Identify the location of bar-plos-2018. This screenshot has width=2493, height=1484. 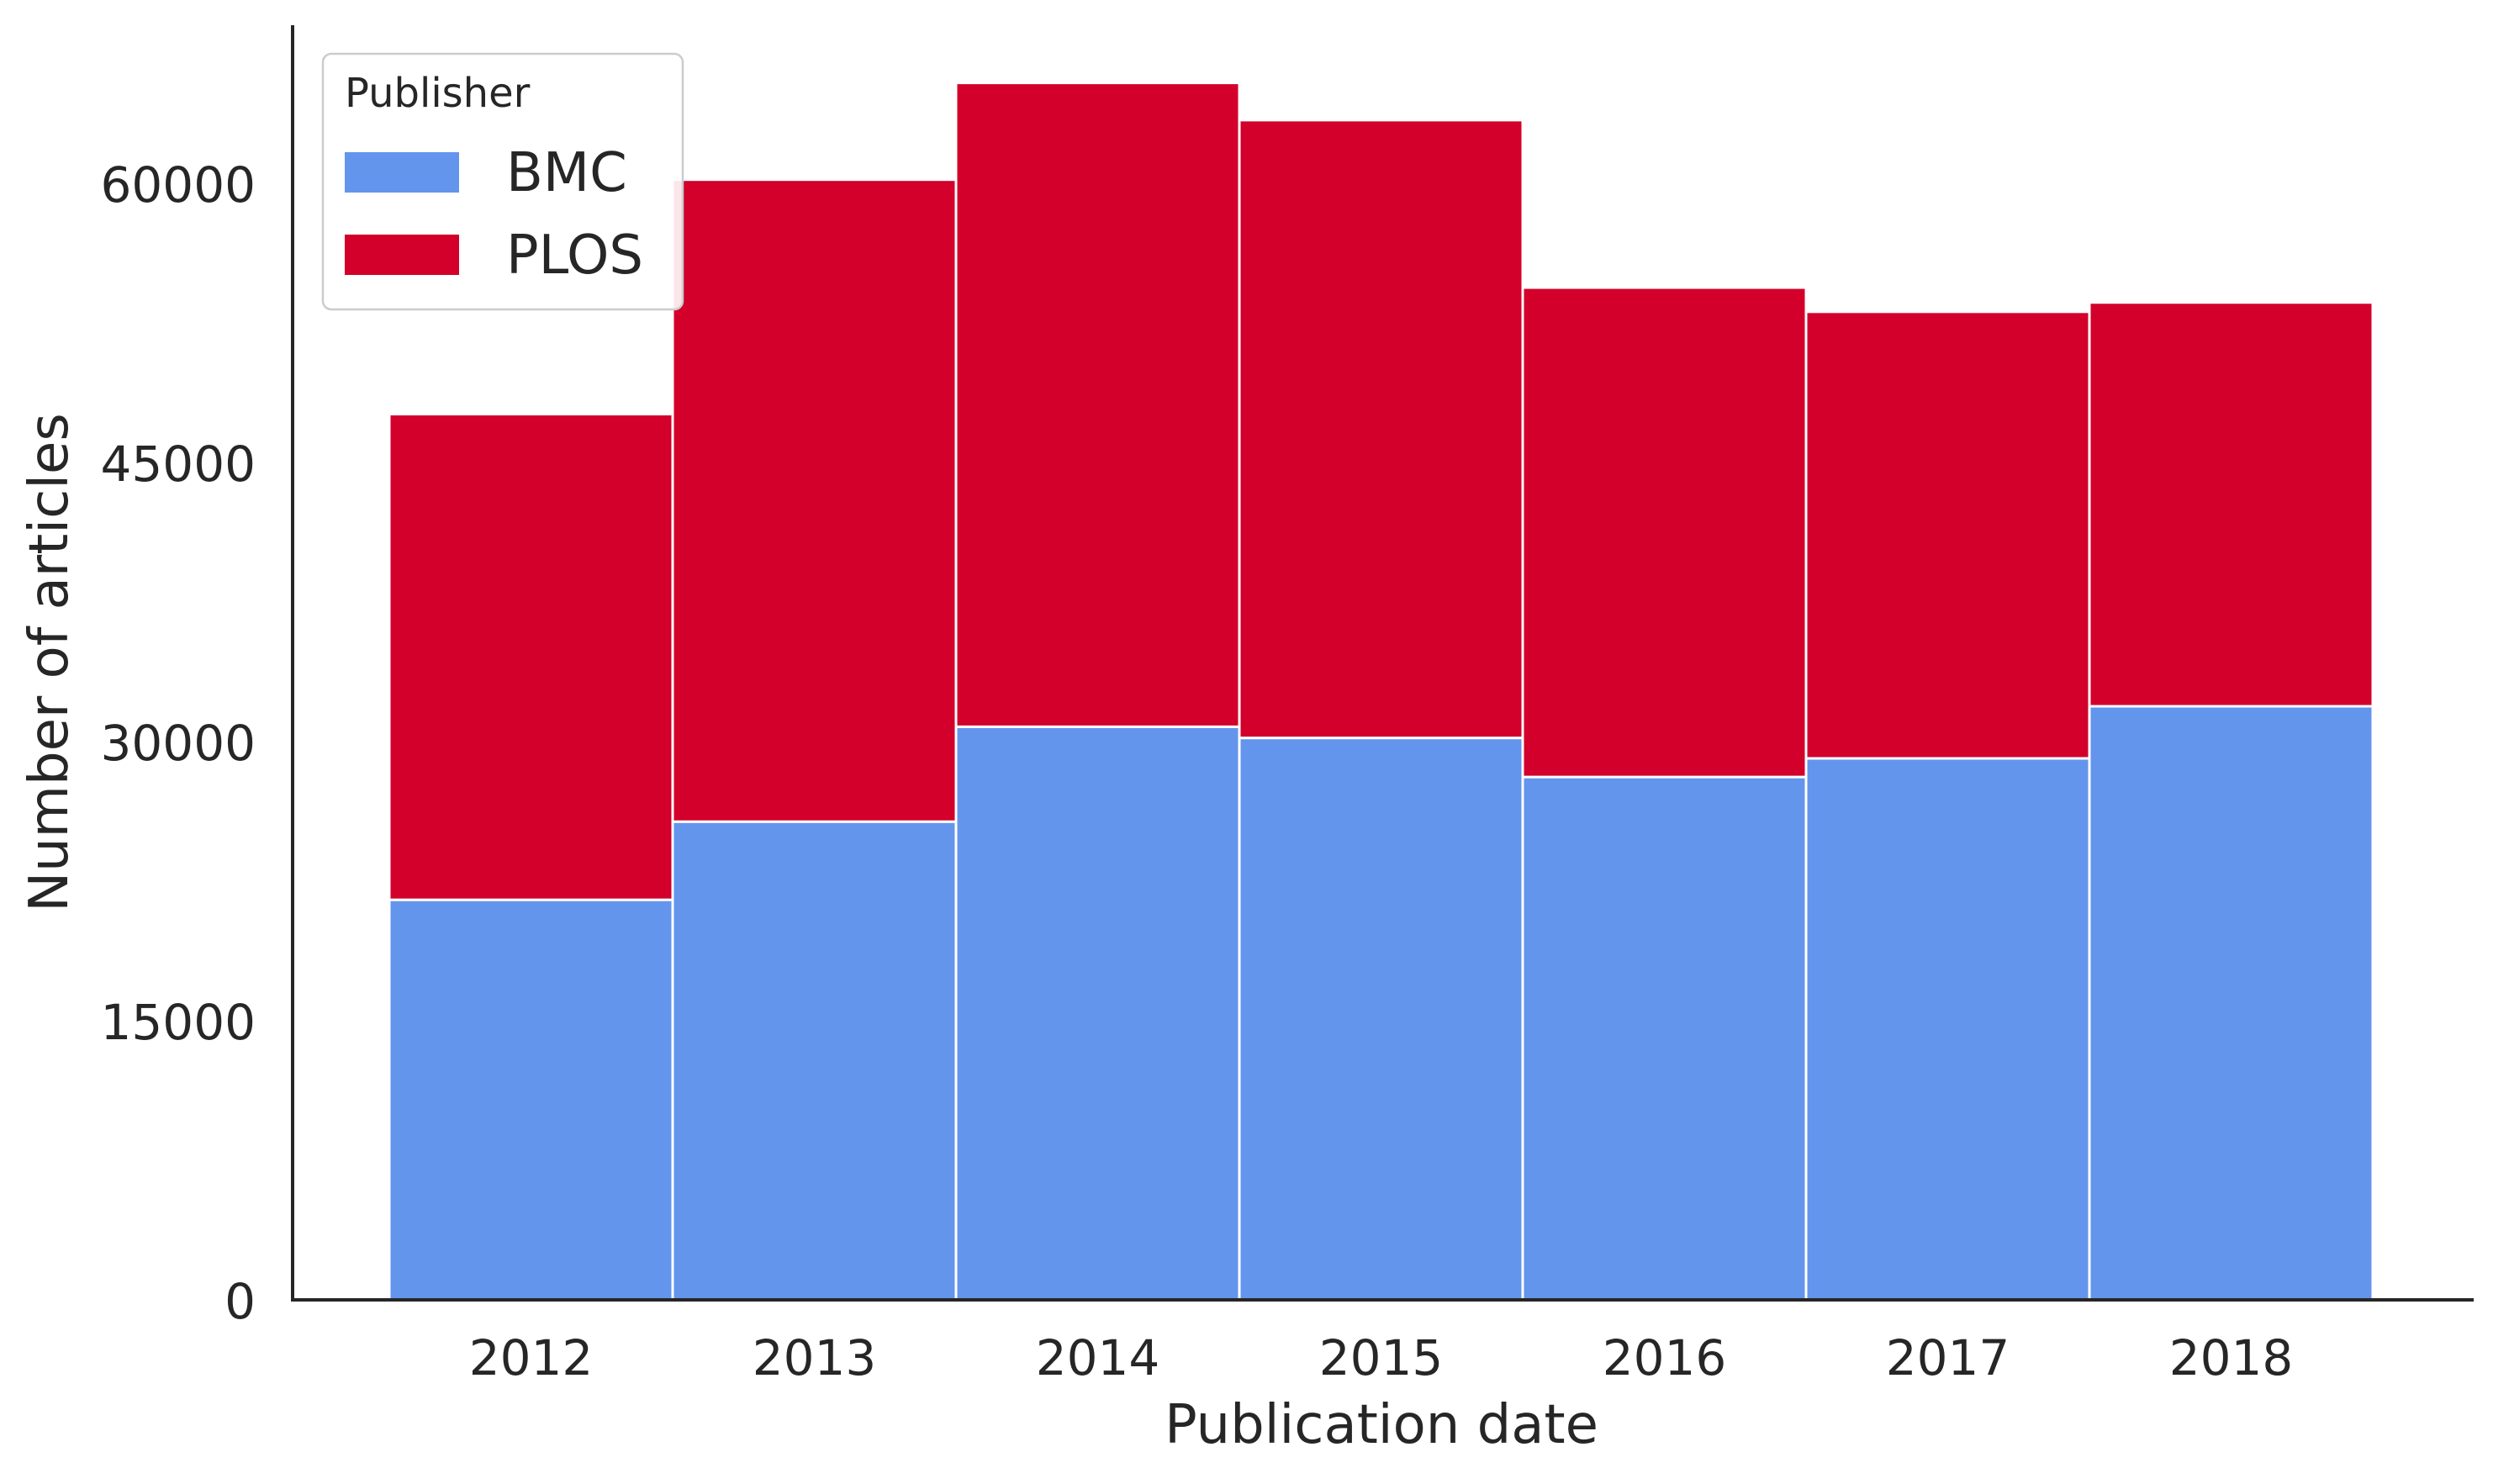
(2231, 504).